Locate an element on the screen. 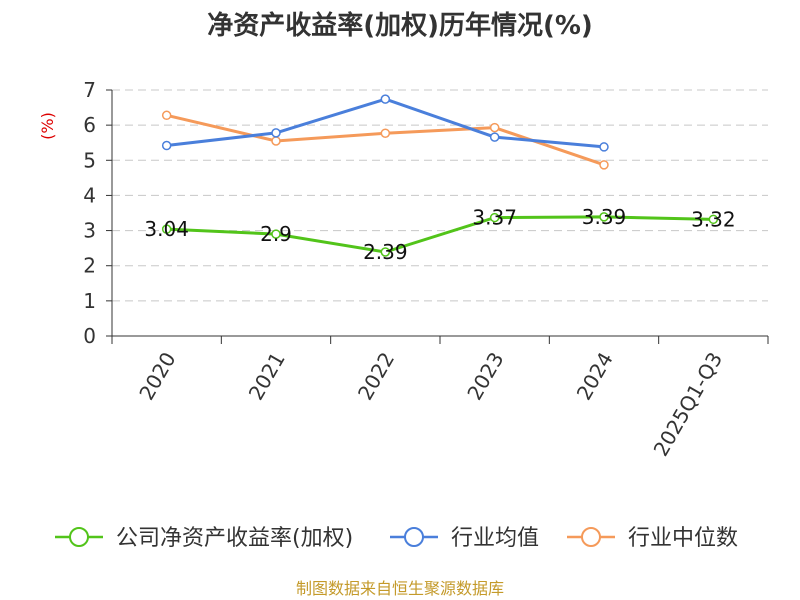  legend-item-1: 行业均值 is located at coordinates (464, 538).